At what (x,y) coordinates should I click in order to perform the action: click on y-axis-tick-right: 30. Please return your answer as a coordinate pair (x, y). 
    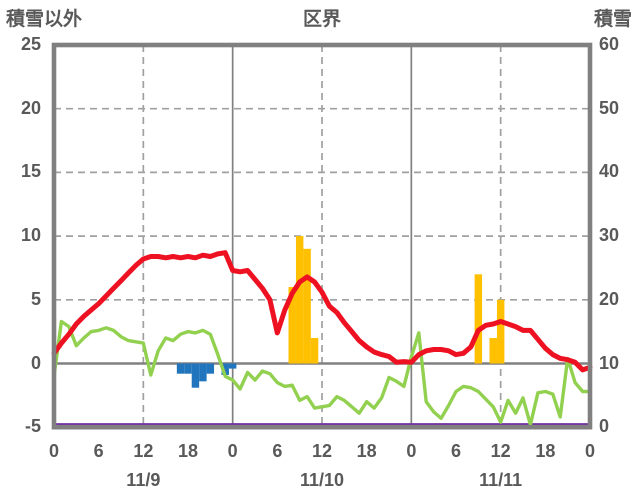
    Looking at the image, I should click on (609, 235).